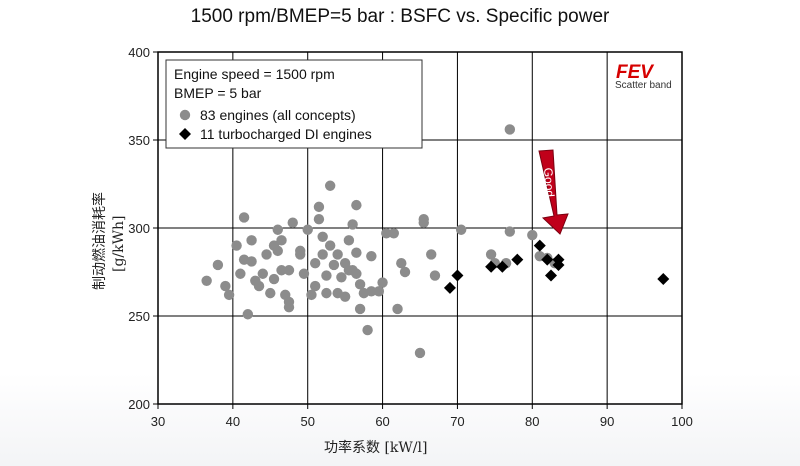 This screenshot has width=800, height=466. Describe the element at coordinates (233, 421) in the screenshot. I see `x-tick-label: 40` at that location.